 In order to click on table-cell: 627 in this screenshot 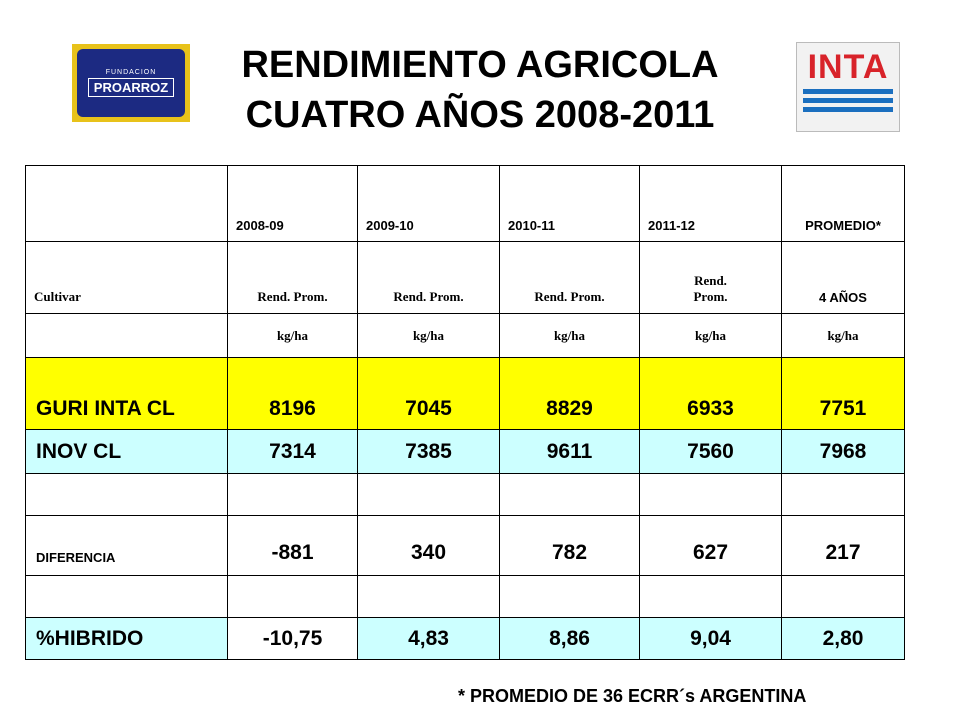, I will do `click(710, 545)`.